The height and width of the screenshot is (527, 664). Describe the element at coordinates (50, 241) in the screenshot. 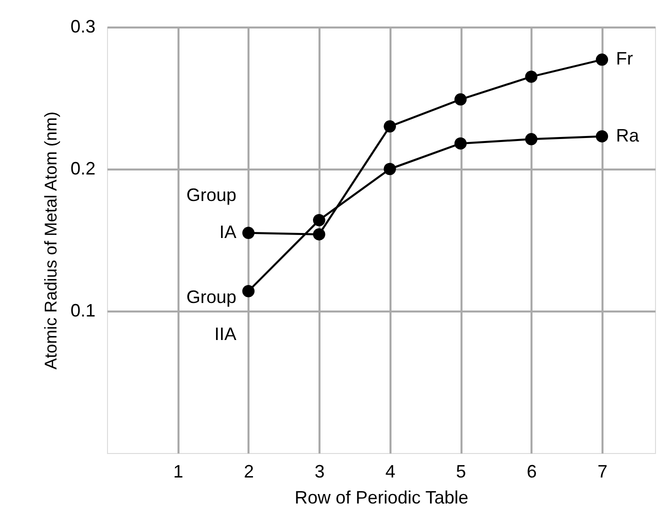

I see `y-axis-title: Atomic Radius of Metal Atom (nm)` at that location.